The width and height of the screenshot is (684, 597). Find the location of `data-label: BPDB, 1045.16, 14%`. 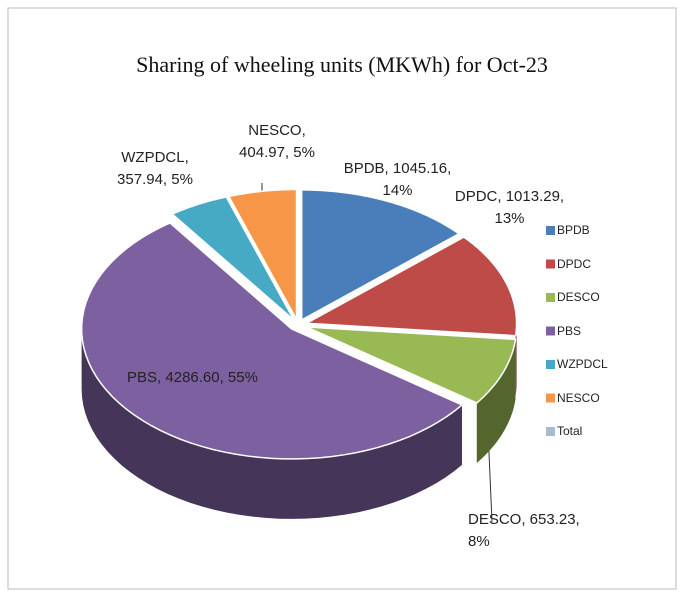

data-label: BPDB, 1045.16, 14% is located at coordinates (397, 179).